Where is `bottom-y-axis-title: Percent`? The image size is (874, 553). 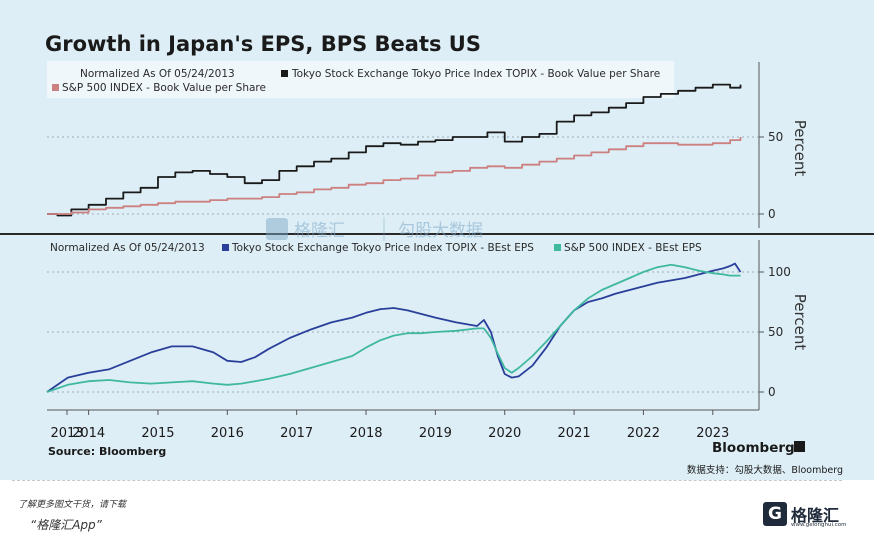
bottom-y-axis-title: Percent is located at coordinates (800, 322).